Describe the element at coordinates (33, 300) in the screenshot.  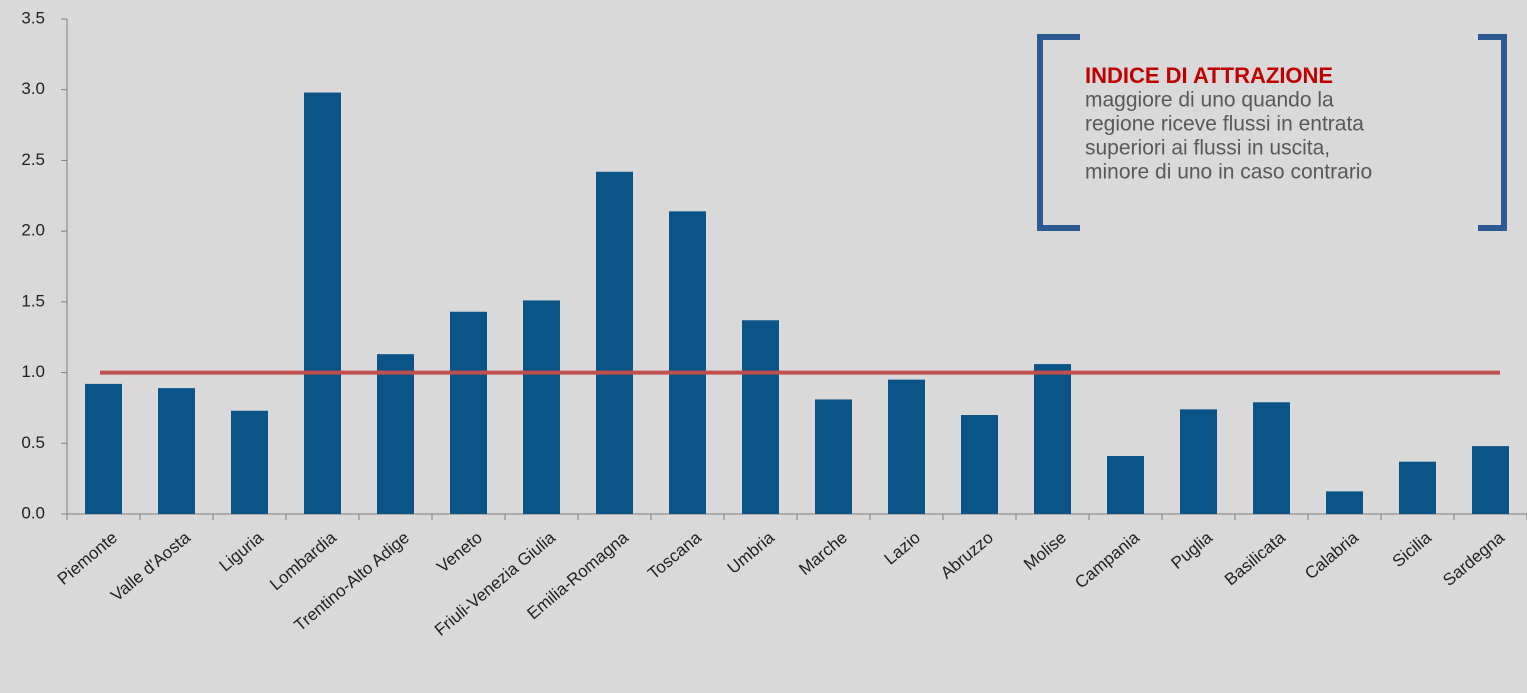
I see `y-tick-label: 1.5` at that location.